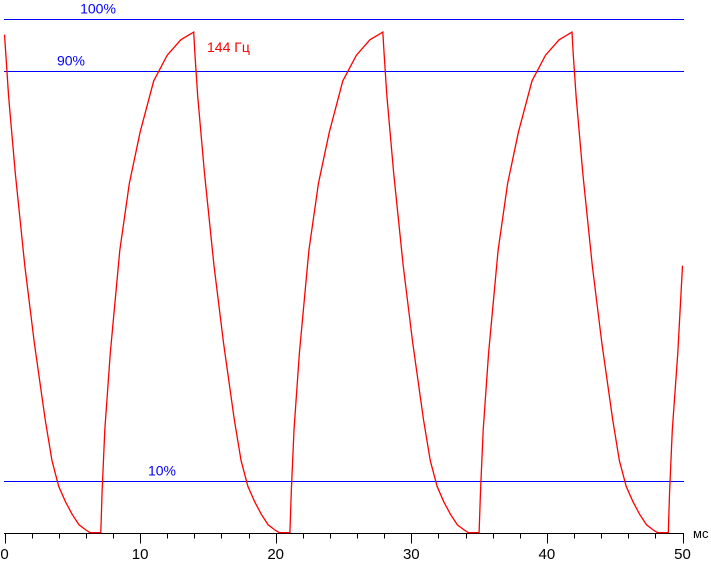 The image size is (711, 561). I want to click on reference-label-100: 100%, so click(98, 9).